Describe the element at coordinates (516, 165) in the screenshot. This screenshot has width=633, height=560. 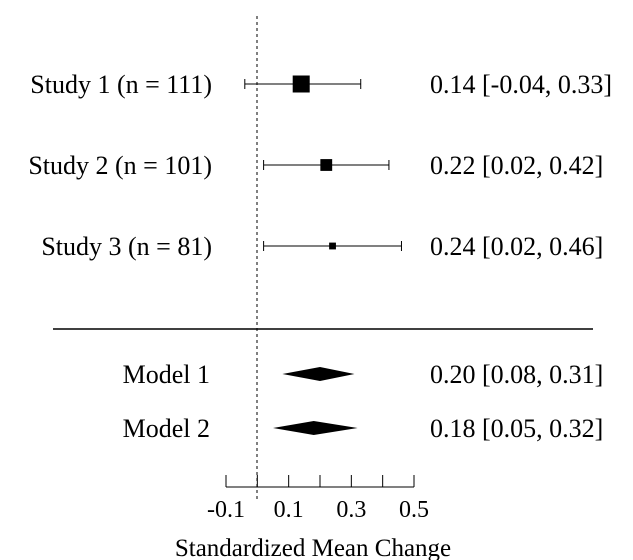
I see `ci-text: 0.22 [0.02, 0.42]` at that location.